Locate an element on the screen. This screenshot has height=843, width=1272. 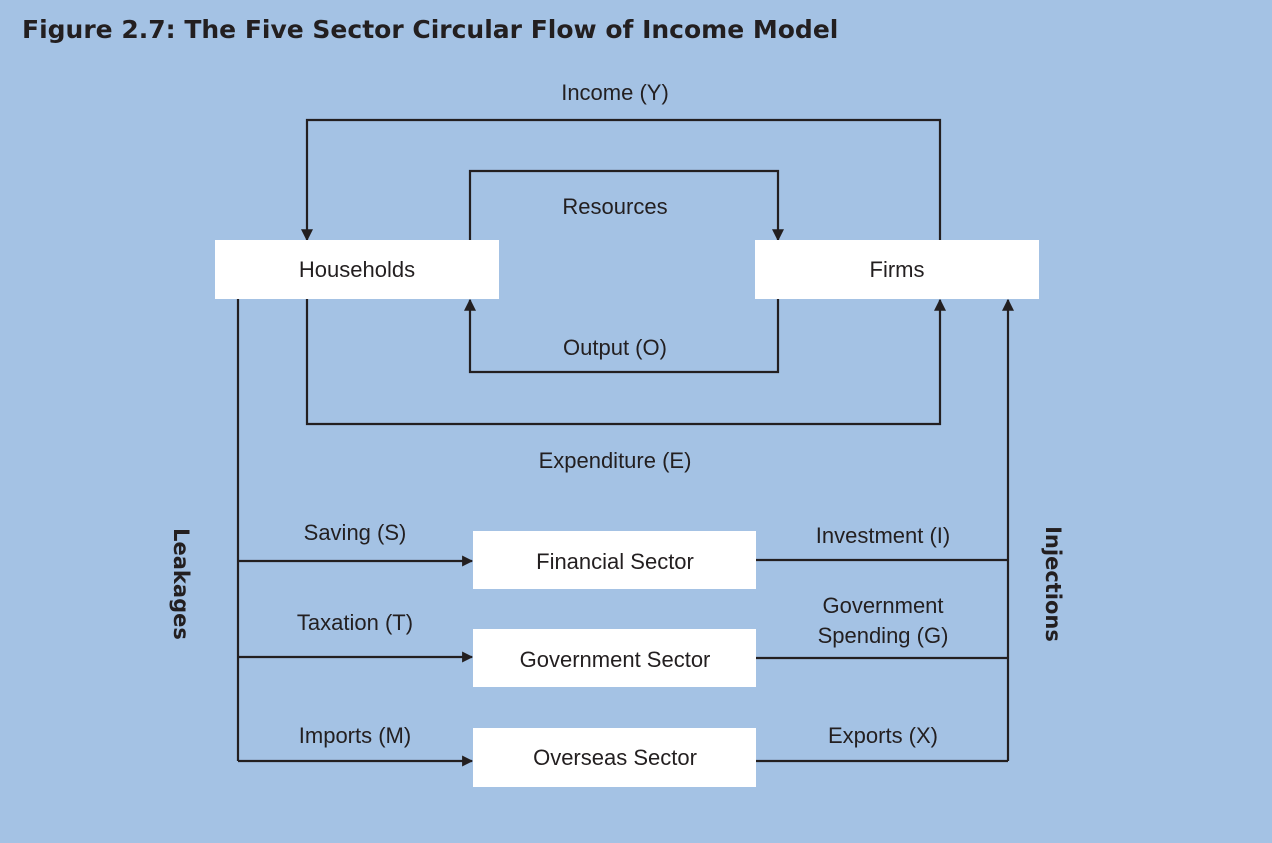
firms-label: Firms is located at coordinates (897, 269).